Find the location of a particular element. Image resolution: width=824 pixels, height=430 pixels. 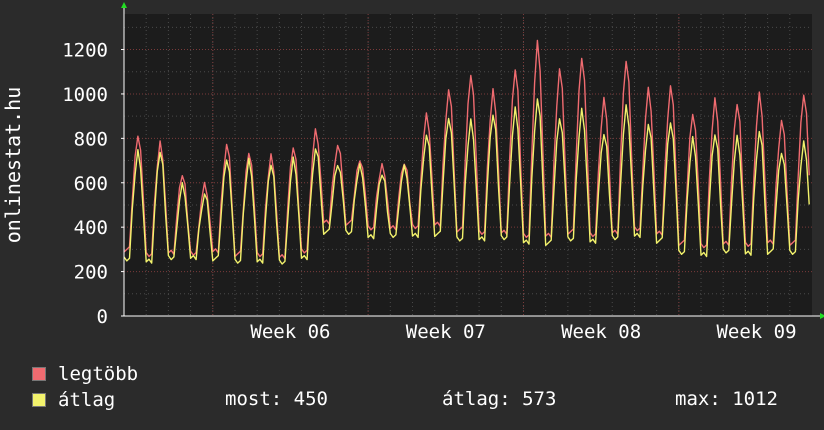

y-tick-labels: 0 200 400 600 800 1000 1200 is located at coordinates (85, 184).